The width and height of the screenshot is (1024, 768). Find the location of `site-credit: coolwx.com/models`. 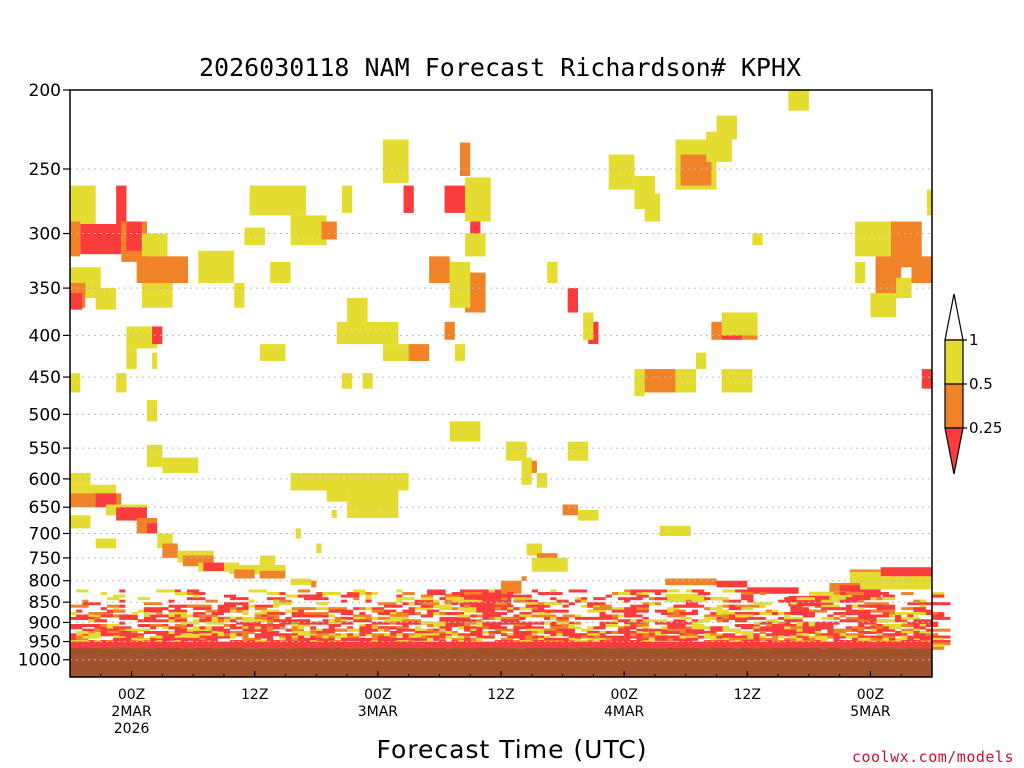

site-credit: coolwx.com/models is located at coordinates (933, 757).